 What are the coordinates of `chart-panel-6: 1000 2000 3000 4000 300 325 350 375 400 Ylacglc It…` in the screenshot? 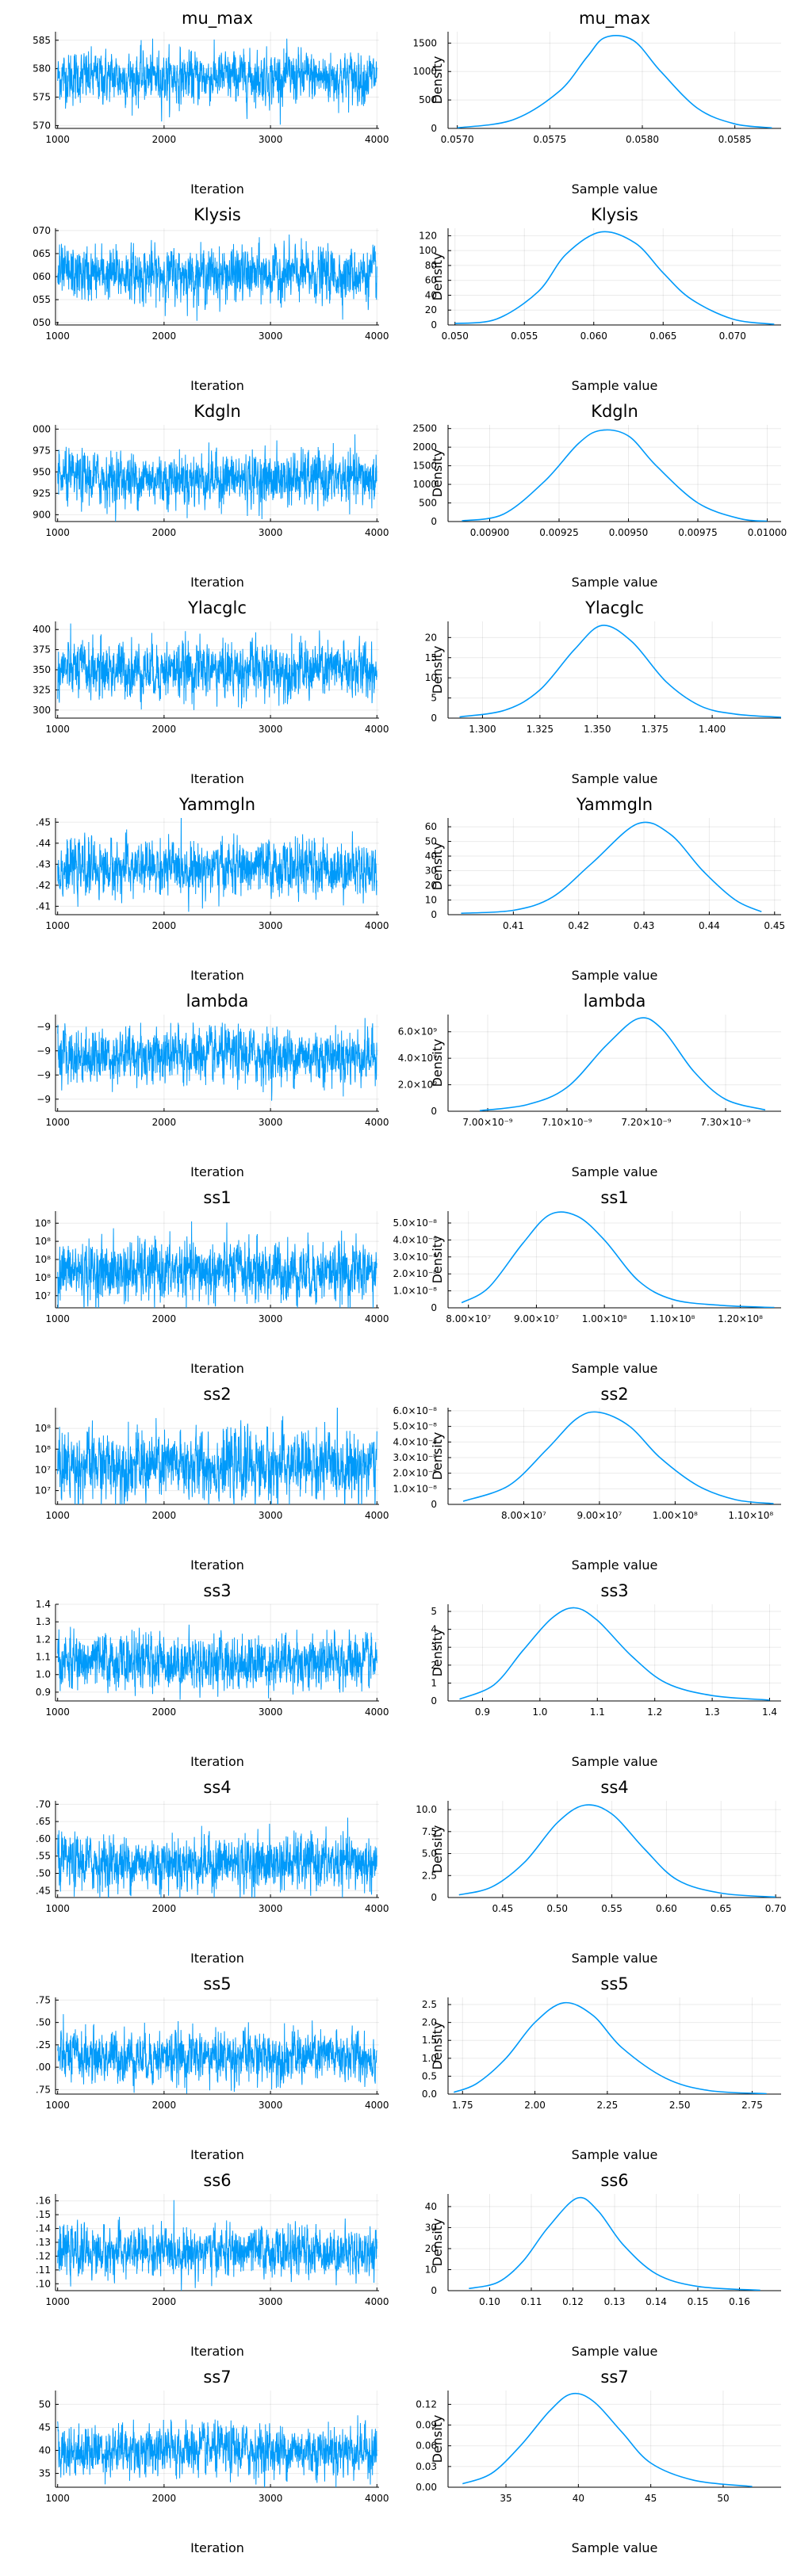 It's located at (211, 692).